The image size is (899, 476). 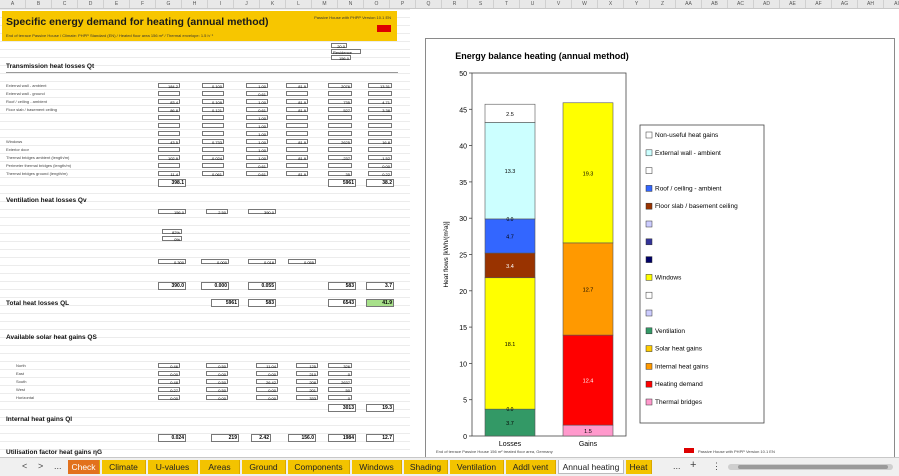 I want to click on column-header-cell: E, so click(x=117, y=4).